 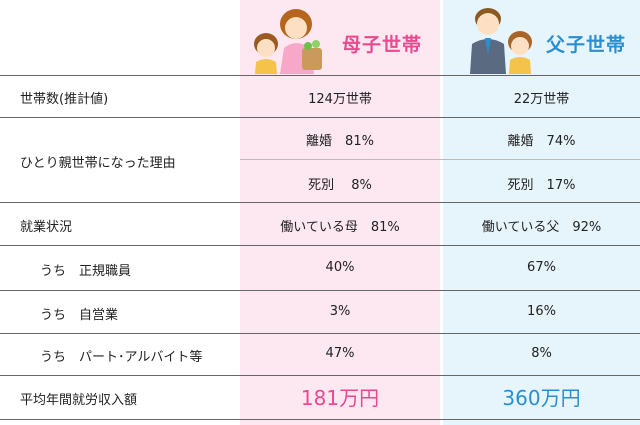 I want to click on row-label: うち 正規職員, so click(x=86, y=271).